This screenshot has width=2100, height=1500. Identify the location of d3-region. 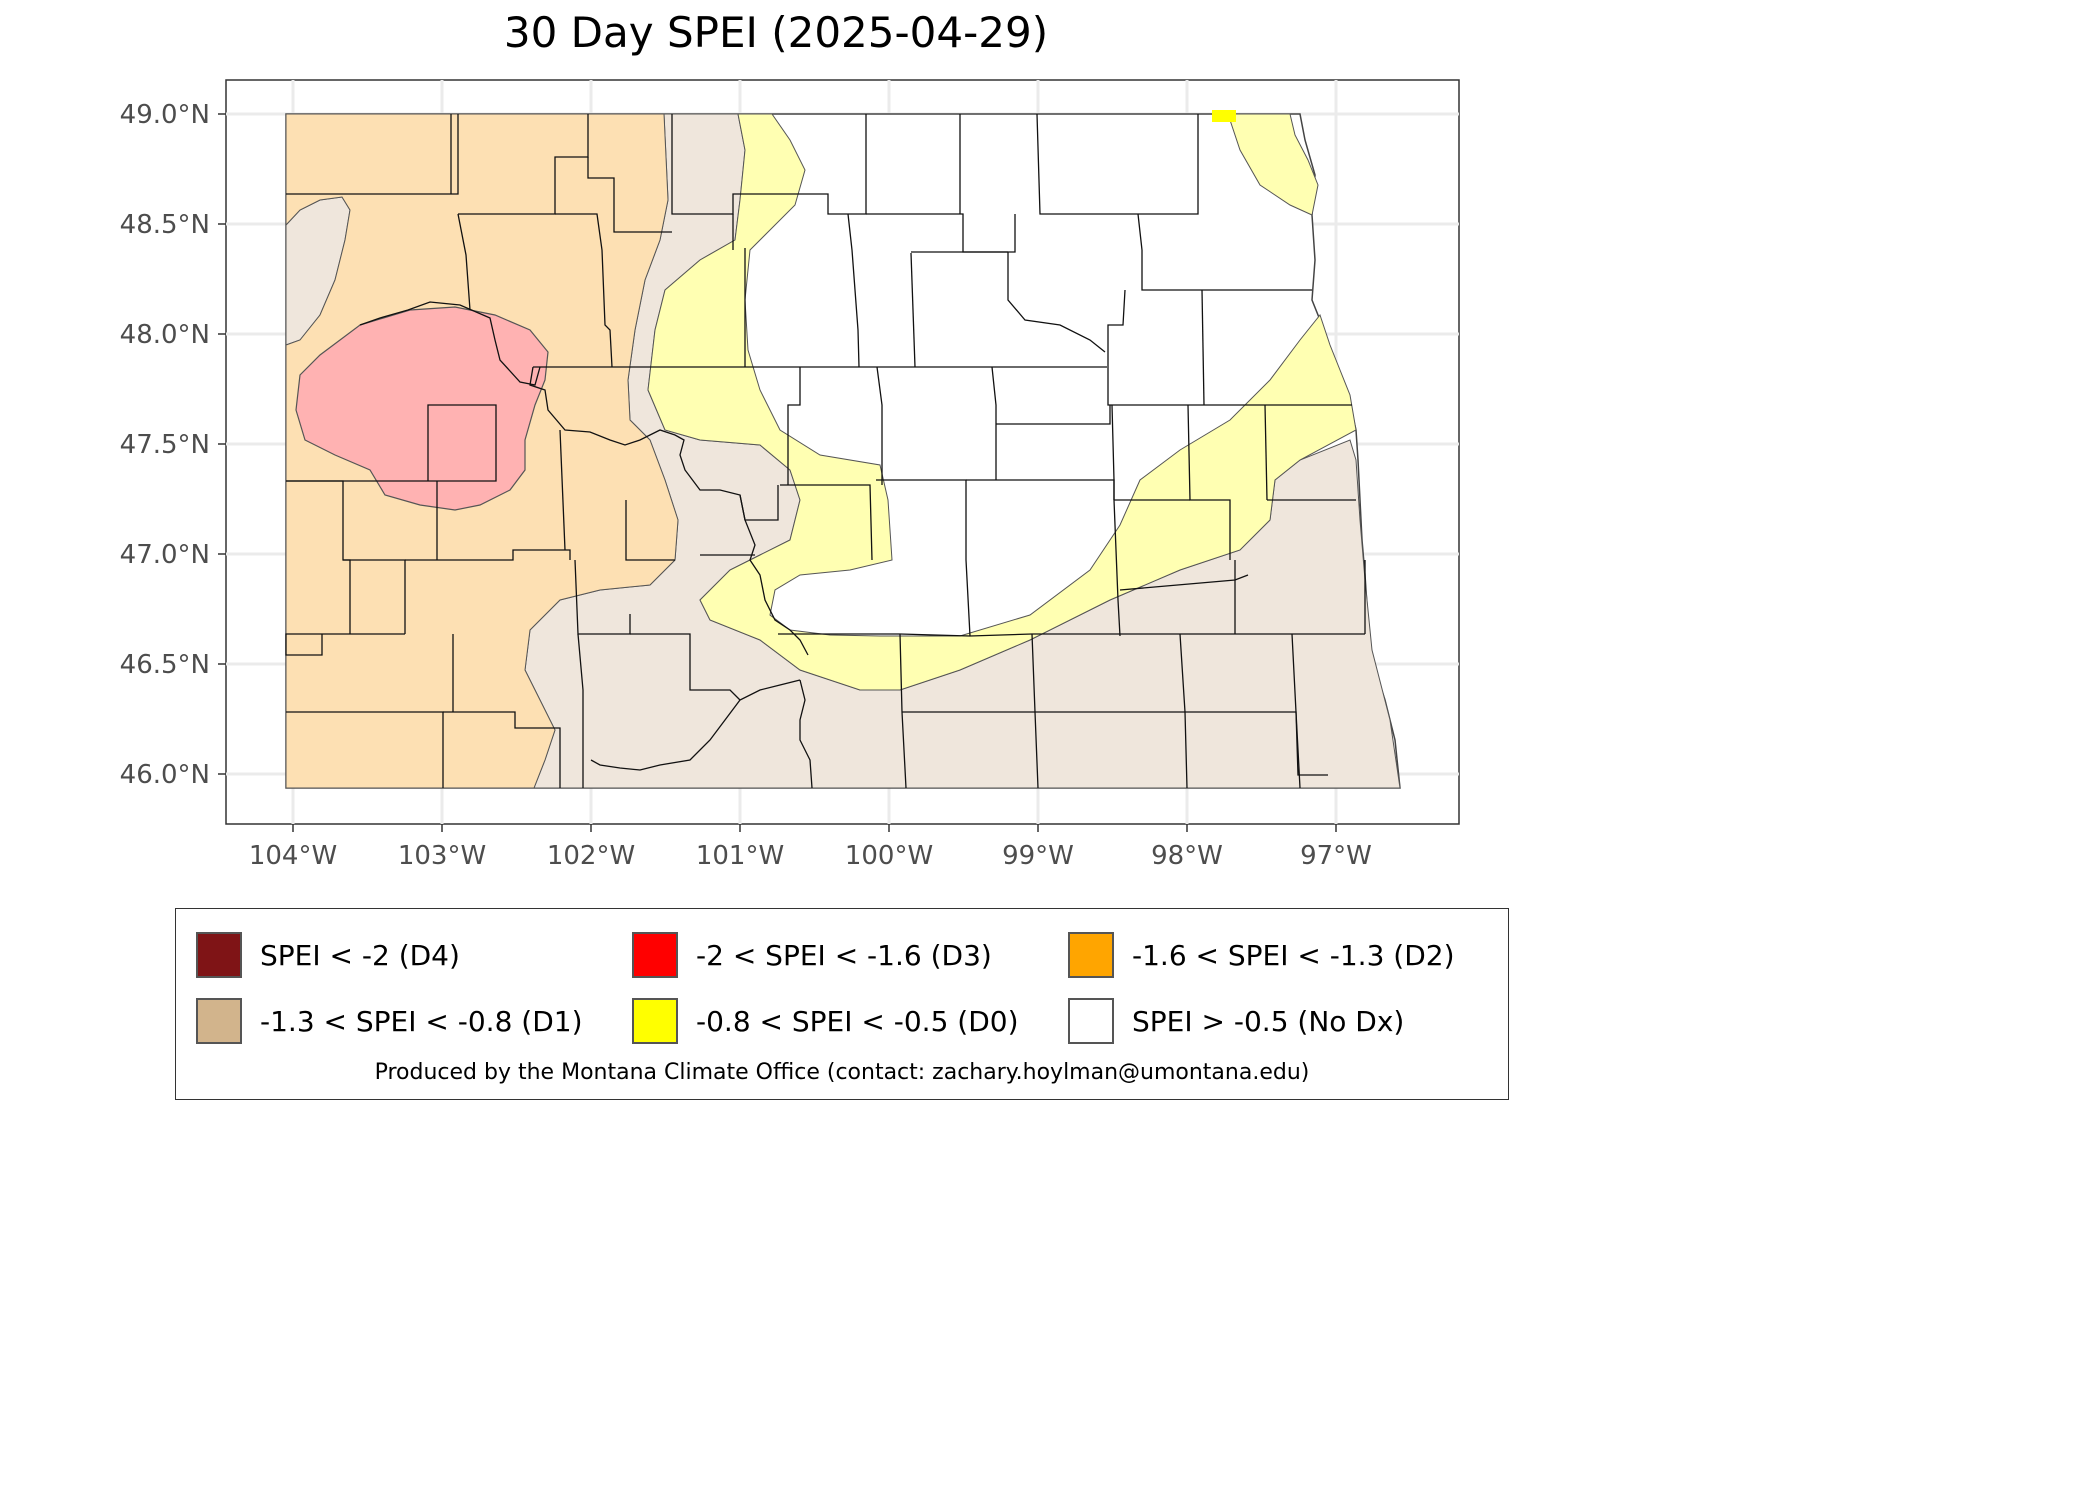
(422, 408).